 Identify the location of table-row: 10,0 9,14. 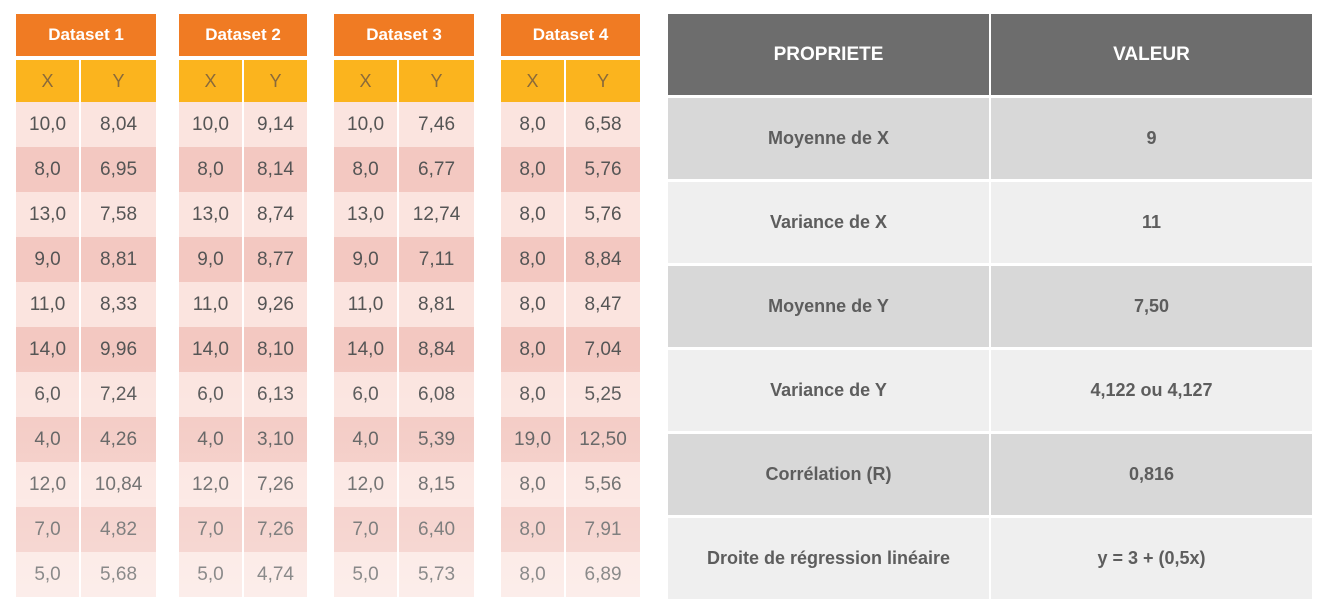
(243, 124).